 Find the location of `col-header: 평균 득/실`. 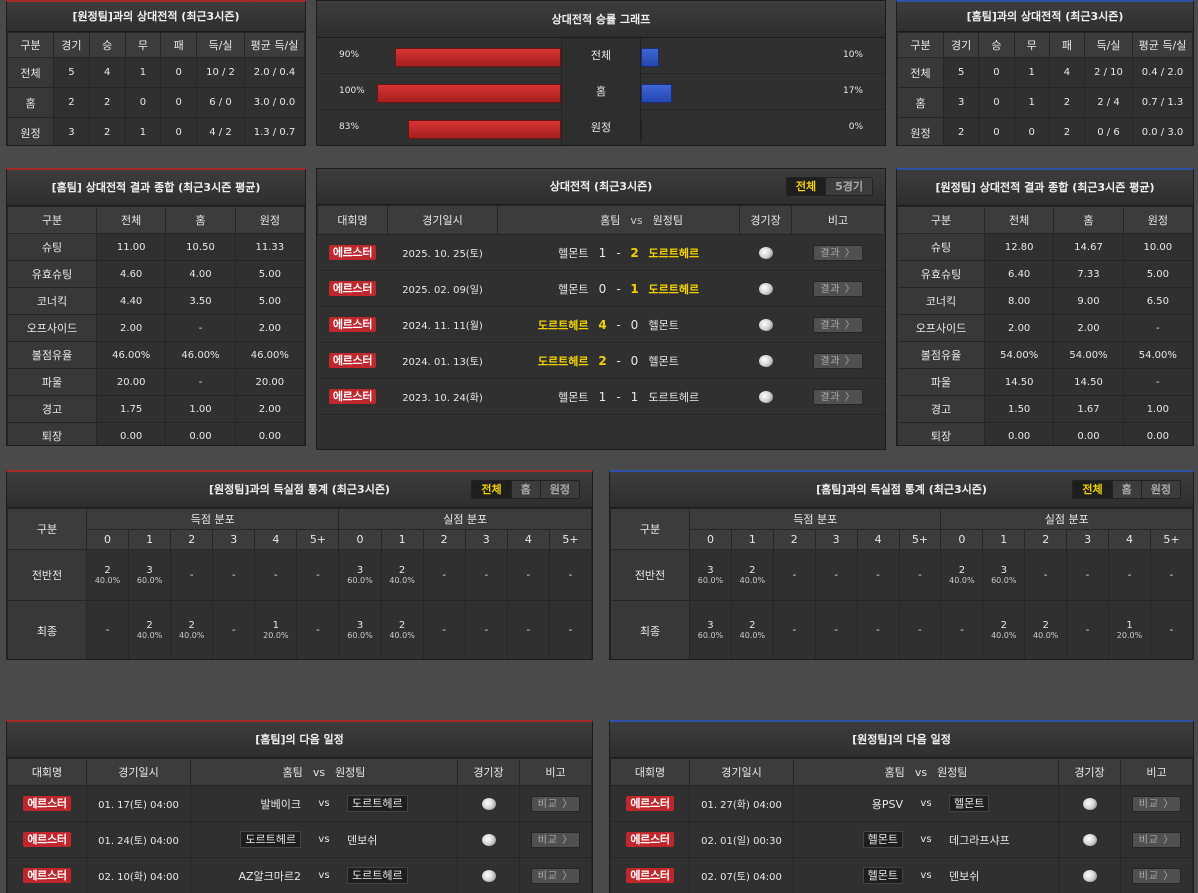

col-header: 평균 득/실 is located at coordinates (1162, 45).